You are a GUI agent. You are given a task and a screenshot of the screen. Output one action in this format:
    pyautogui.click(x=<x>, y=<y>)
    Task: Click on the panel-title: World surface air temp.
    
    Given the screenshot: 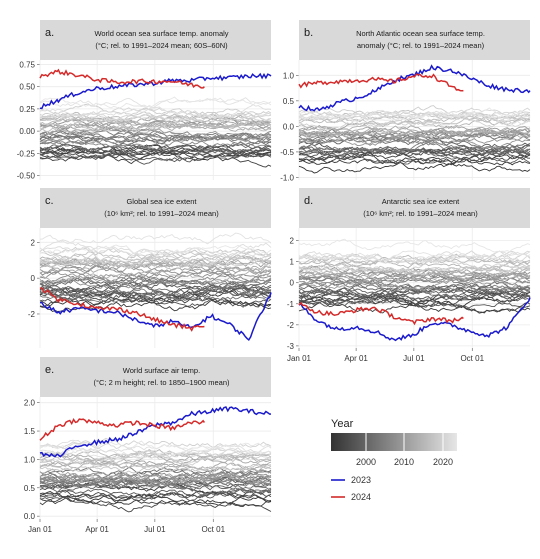 What is the action you would take?
    pyautogui.click(x=161, y=370)
    